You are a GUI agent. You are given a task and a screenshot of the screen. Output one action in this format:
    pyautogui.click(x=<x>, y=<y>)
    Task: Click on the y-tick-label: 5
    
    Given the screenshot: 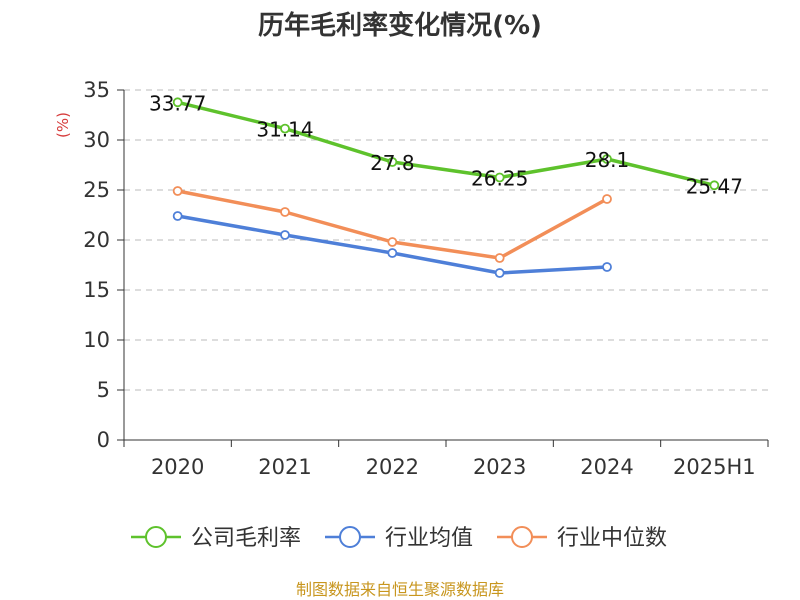 What is the action you would take?
    pyautogui.click(x=103, y=390)
    